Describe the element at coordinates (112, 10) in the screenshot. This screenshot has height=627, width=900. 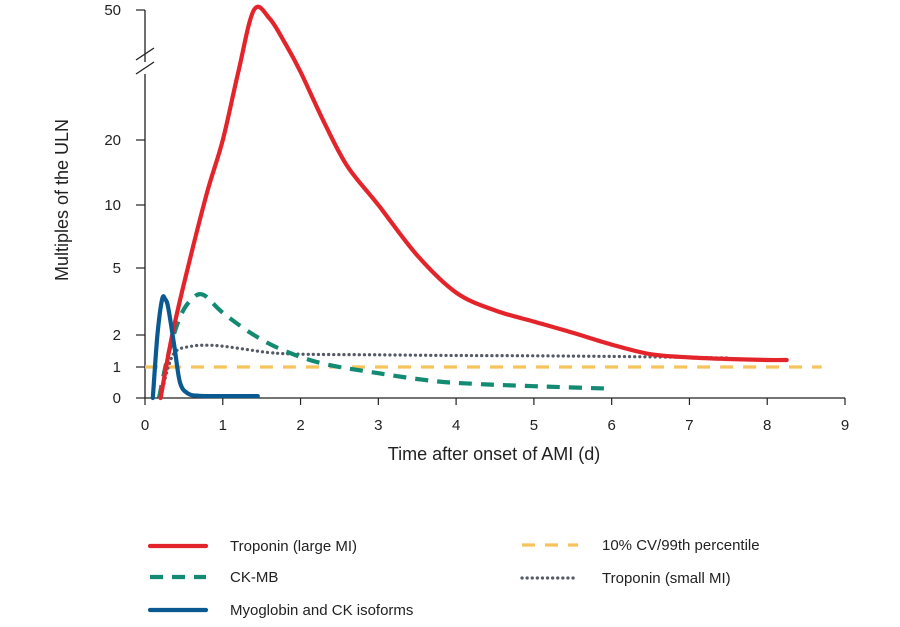
I see `y-tick-label: 50` at that location.